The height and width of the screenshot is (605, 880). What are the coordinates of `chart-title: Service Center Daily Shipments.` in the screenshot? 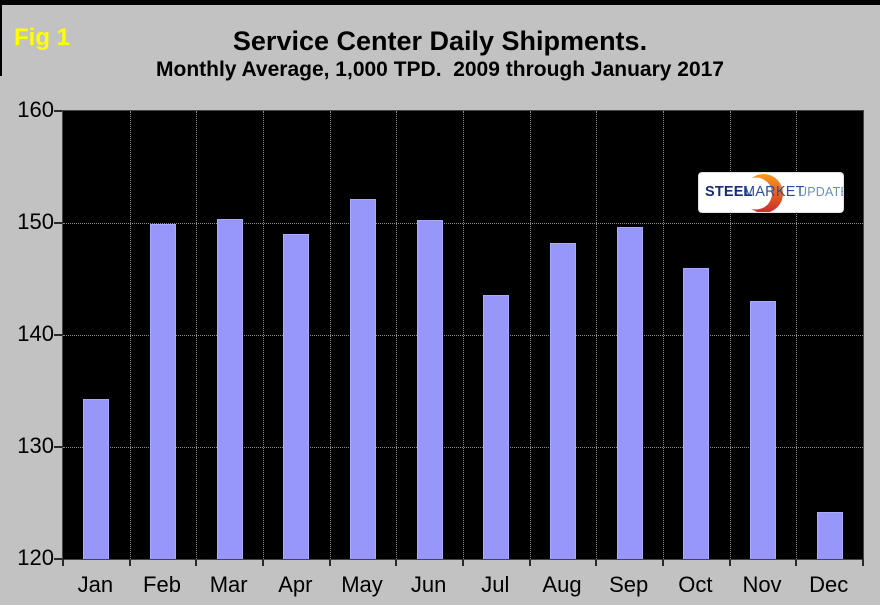 It's located at (440, 41).